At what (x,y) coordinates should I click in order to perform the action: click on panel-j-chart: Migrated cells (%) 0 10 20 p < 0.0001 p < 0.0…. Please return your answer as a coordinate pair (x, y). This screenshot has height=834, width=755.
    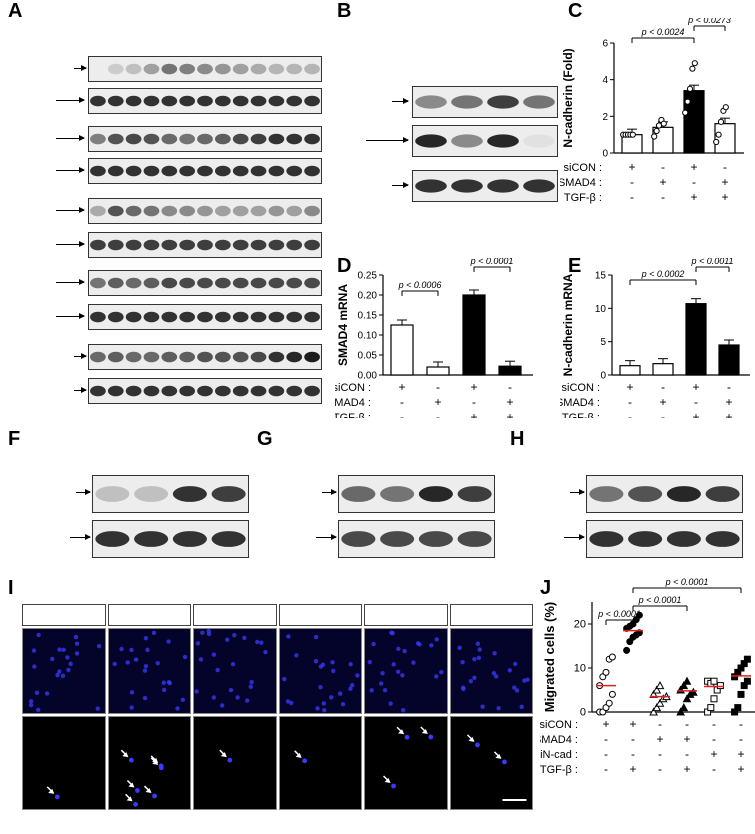
    Looking at the image, I should click on (647, 676).